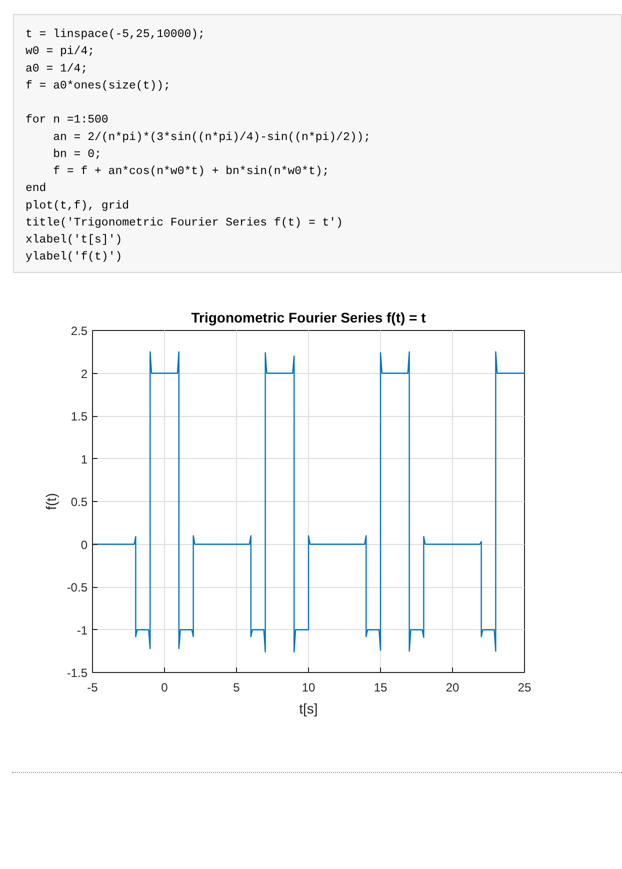  Describe the element at coordinates (164, 687) in the screenshot. I see `x-tick-label: 0` at that location.